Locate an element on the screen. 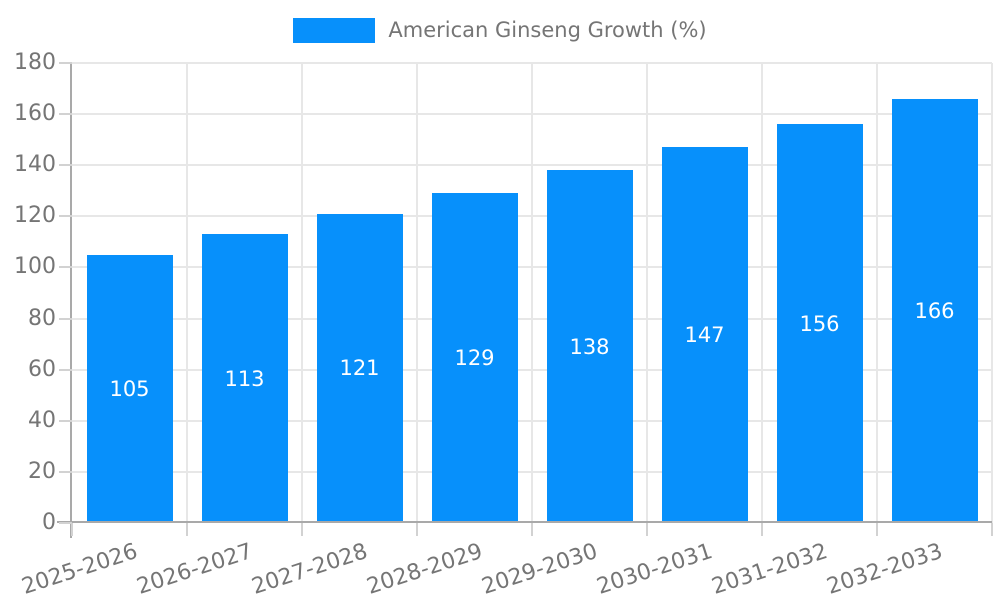 The image size is (1000, 600). bar-value-label: 105 is located at coordinates (129, 388).